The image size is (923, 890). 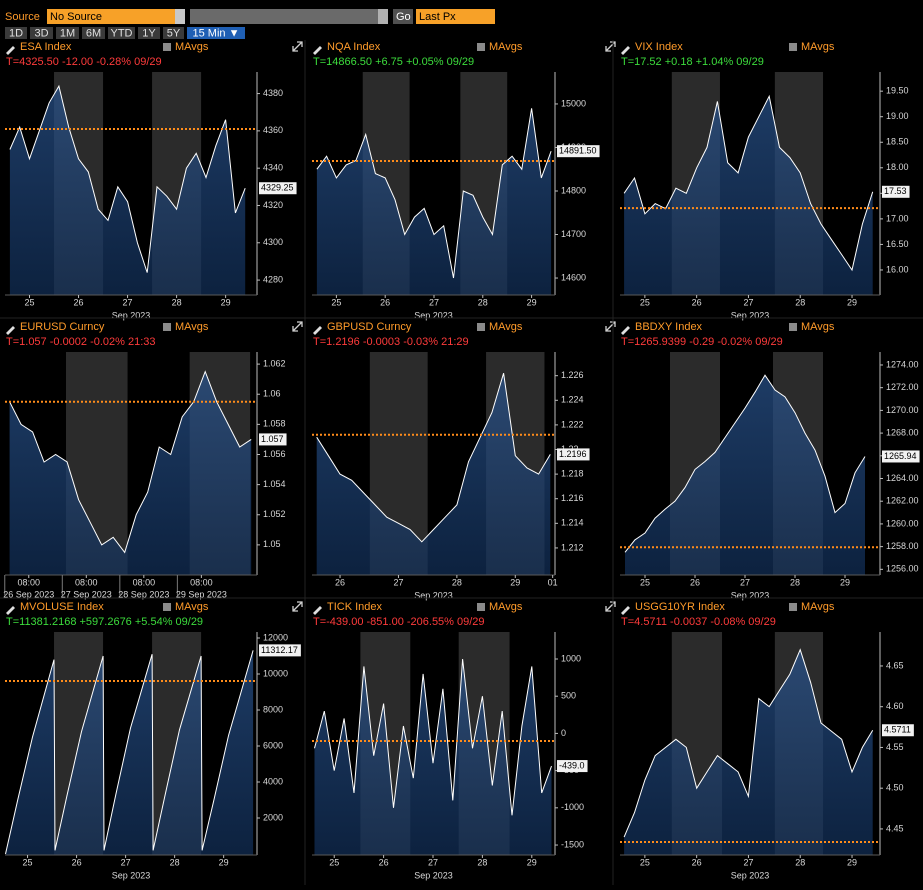 What do you see at coordinates (572, 807) in the screenshot?
I see `y-tick-label: -1000` at bounding box center [572, 807].